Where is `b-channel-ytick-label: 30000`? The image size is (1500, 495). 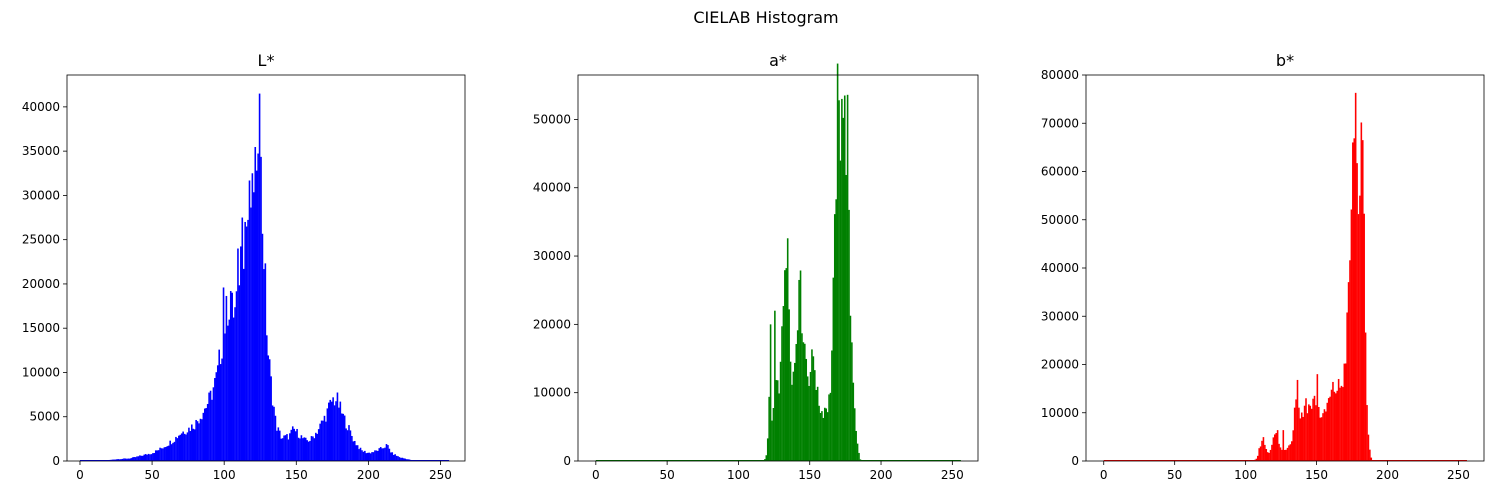
b-channel-ytick-label: 30000 is located at coordinates (1060, 316).